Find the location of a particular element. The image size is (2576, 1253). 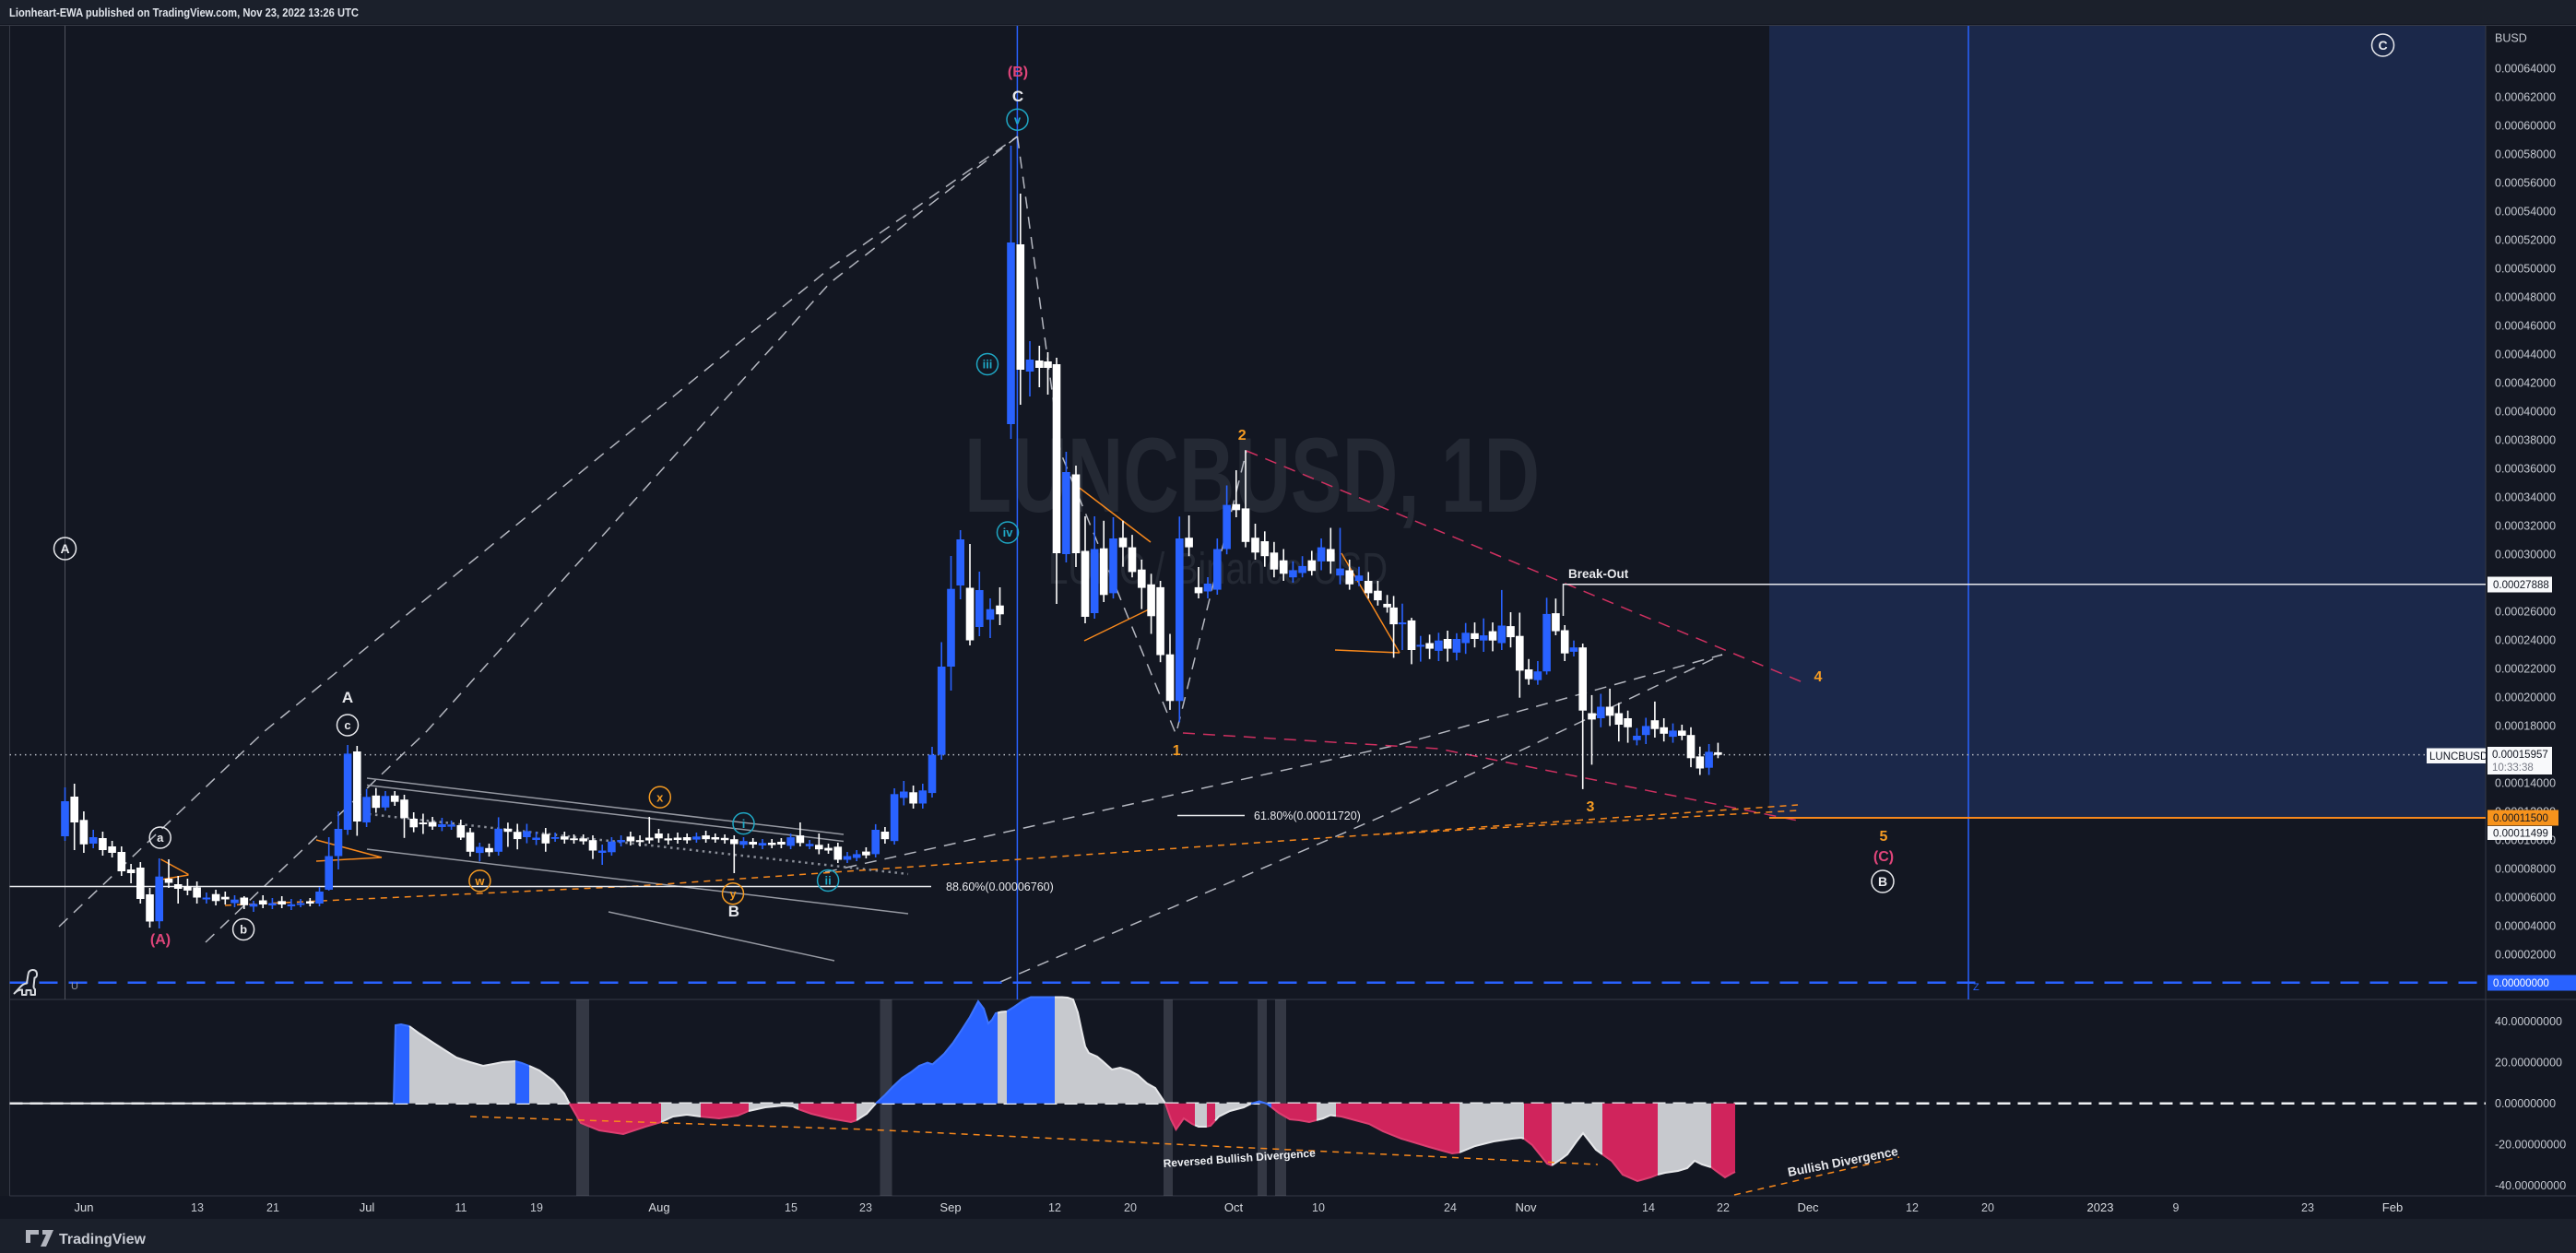

svg-text: Nov is located at coordinates (1526, 1207).